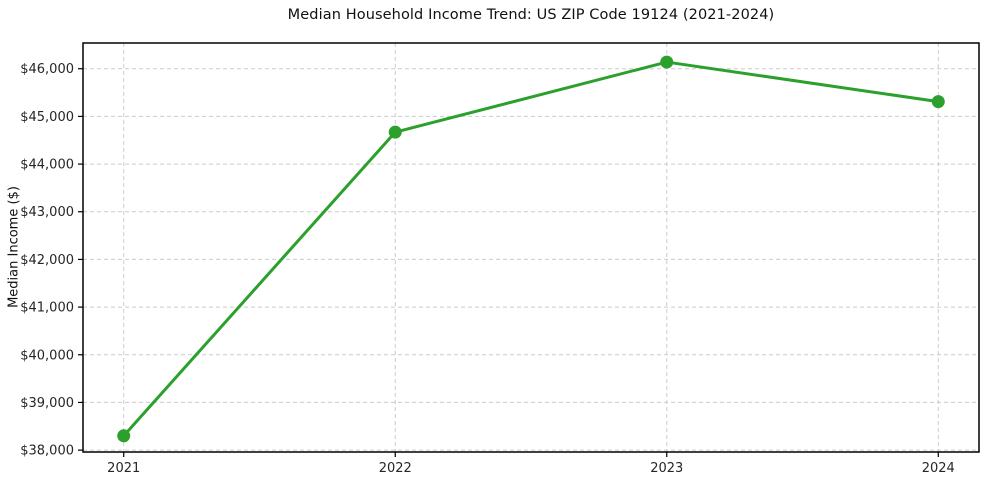 The height and width of the screenshot is (490, 989). Describe the element at coordinates (14, 247) in the screenshot. I see `y-axis-label: Median Income ($)` at that location.